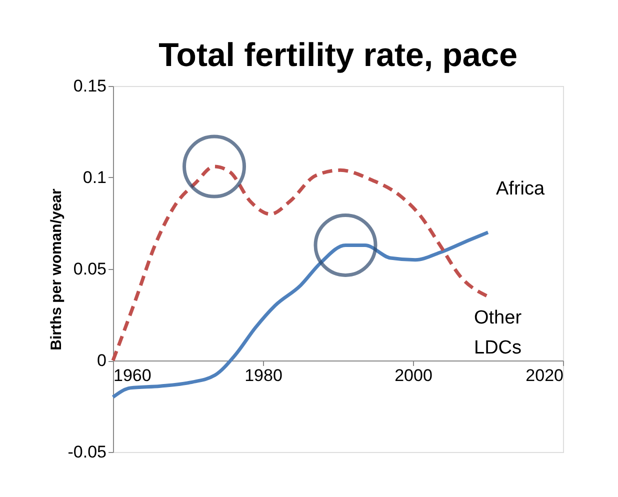 This screenshot has width=618, height=497. What do you see at coordinates (94, 177) in the screenshot?
I see `y-tick-label: 0.1` at bounding box center [94, 177].